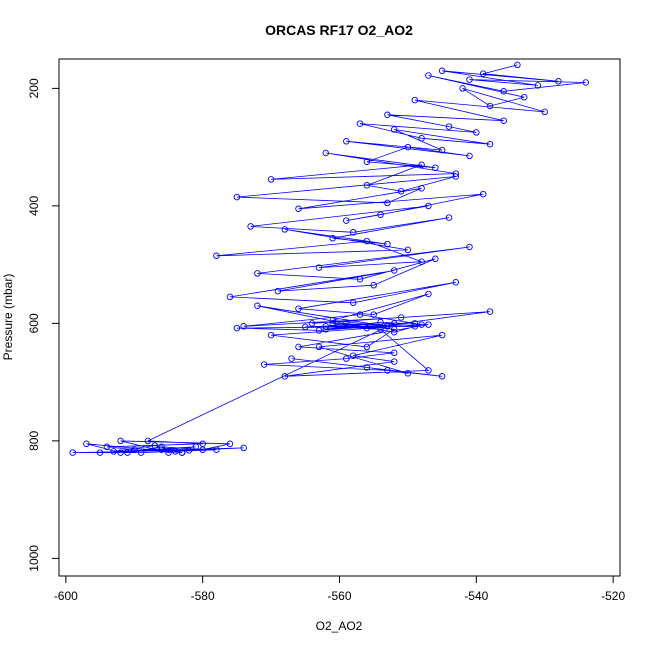  What do you see at coordinates (34, 558) in the screenshot?
I see `y-tick-label: 1000` at bounding box center [34, 558].